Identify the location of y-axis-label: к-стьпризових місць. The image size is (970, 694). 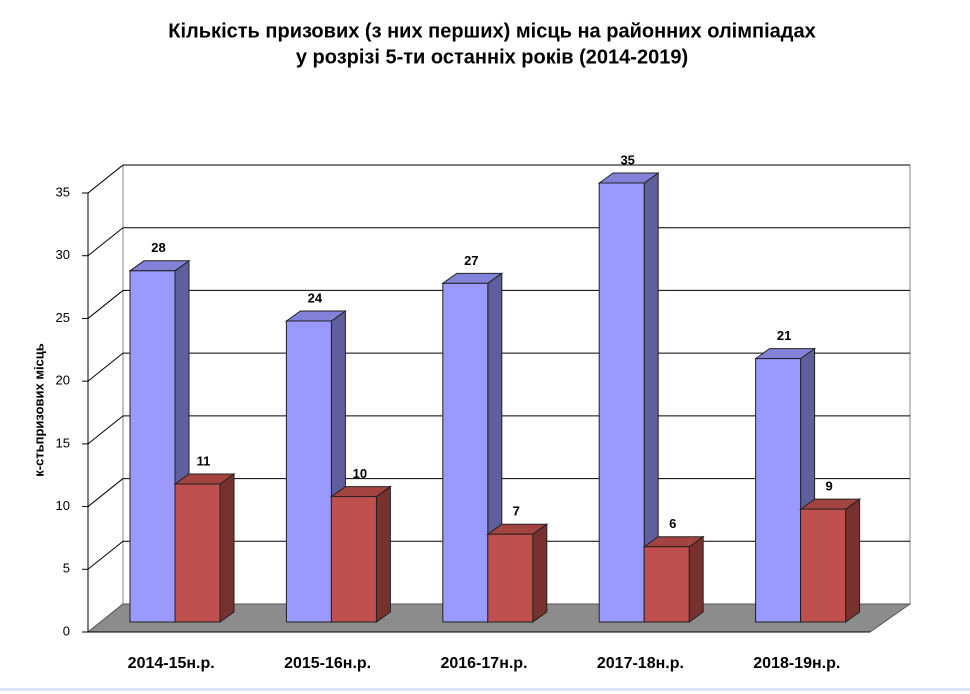
(38, 410).